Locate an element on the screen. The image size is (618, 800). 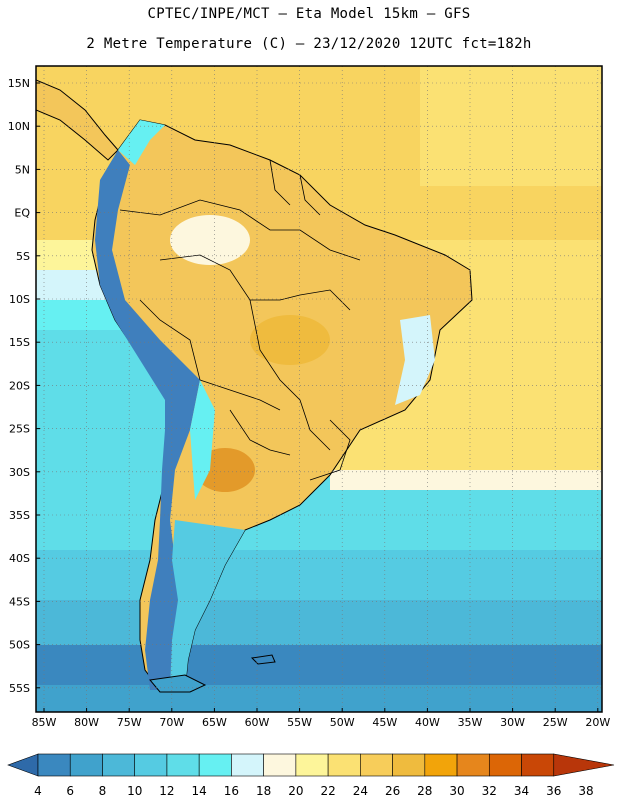
colorbar: 4 6 8 10 12 14 16 18 20 22 24 26 28 30 32 34 36 38 is located at coordinates (311, 775).